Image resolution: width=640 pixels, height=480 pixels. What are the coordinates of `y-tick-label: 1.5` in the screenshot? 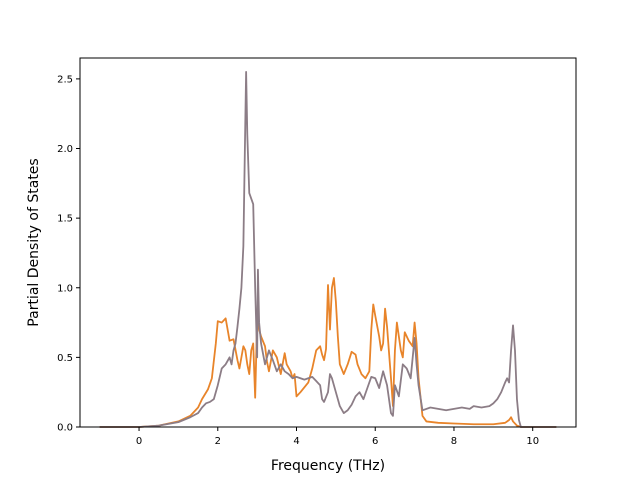 It's located at (65, 219).